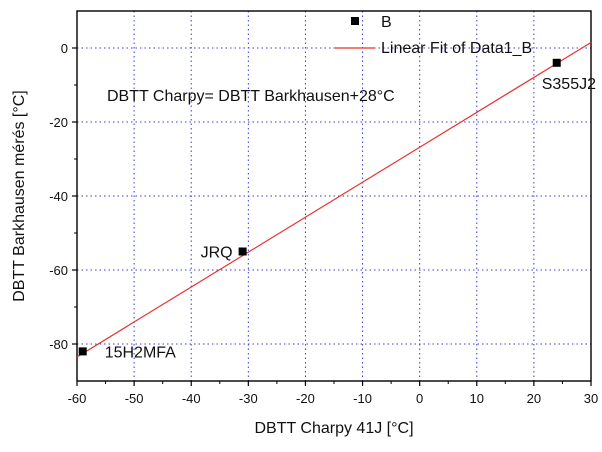 The image size is (602, 452). I want to click on y-tick-label: -80, so click(58, 344).